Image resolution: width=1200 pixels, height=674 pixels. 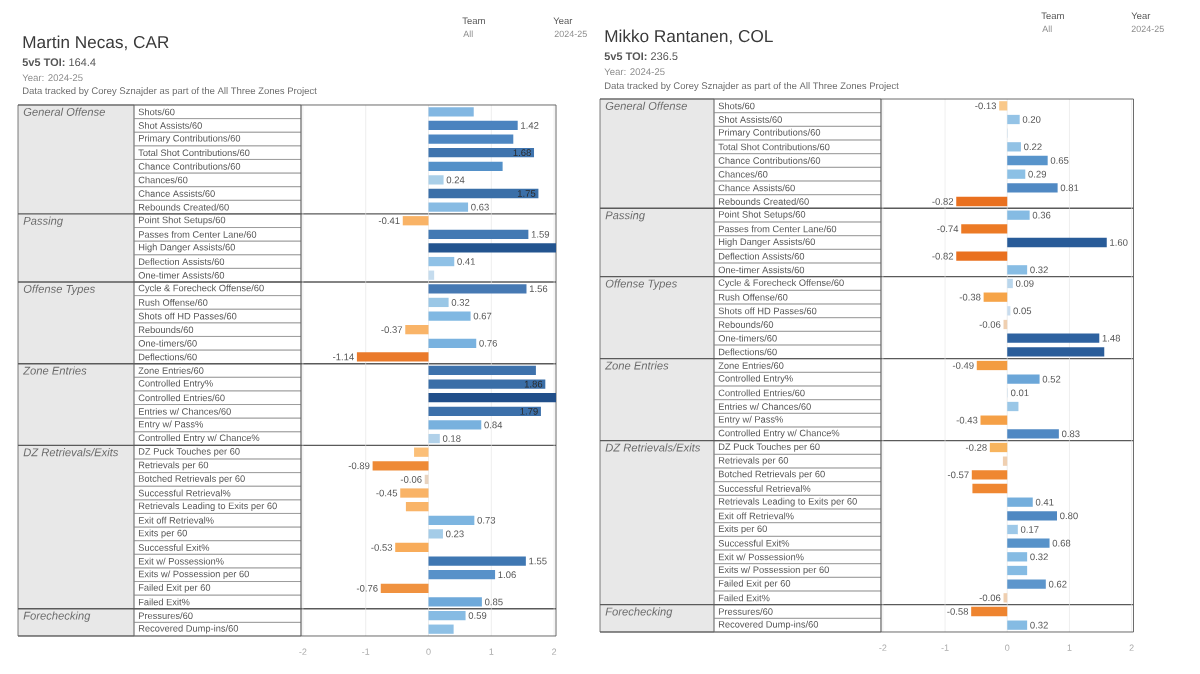 I want to click on data-label: 1.56, so click(x=538, y=289).